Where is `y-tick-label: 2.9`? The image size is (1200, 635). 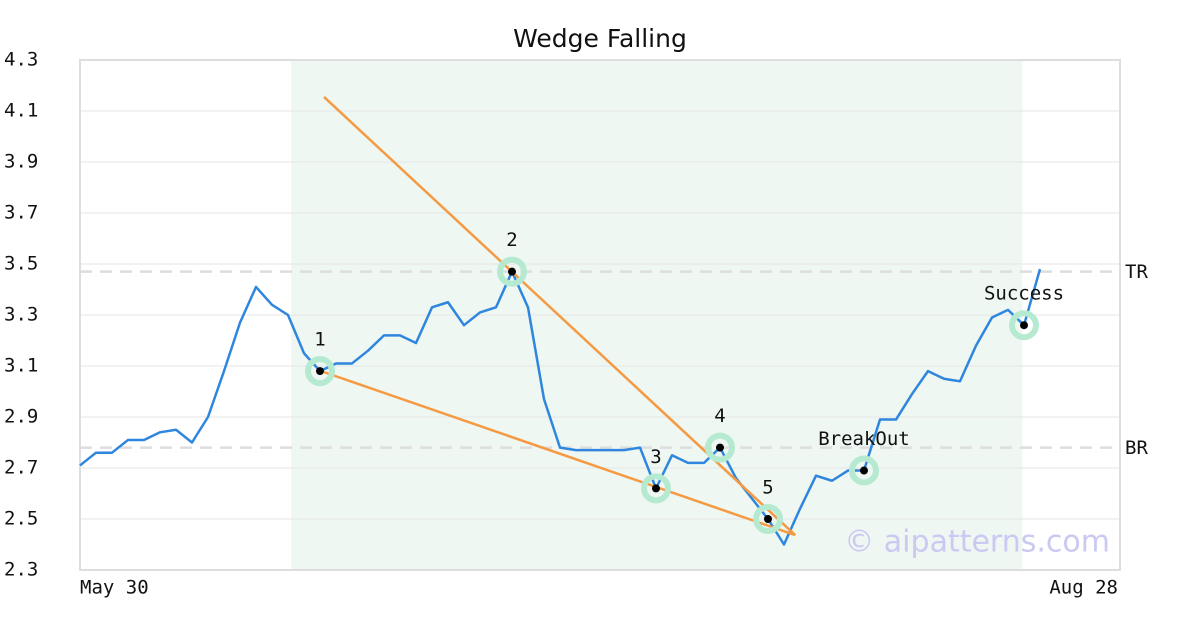 y-tick-label: 2.9 is located at coordinates (21, 417).